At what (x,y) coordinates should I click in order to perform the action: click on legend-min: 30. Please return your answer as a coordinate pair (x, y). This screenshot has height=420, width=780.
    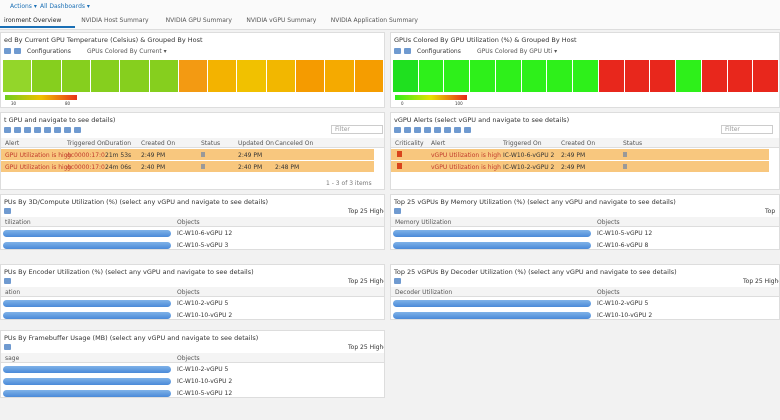
    Looking at the image, I should click on (14, 103).